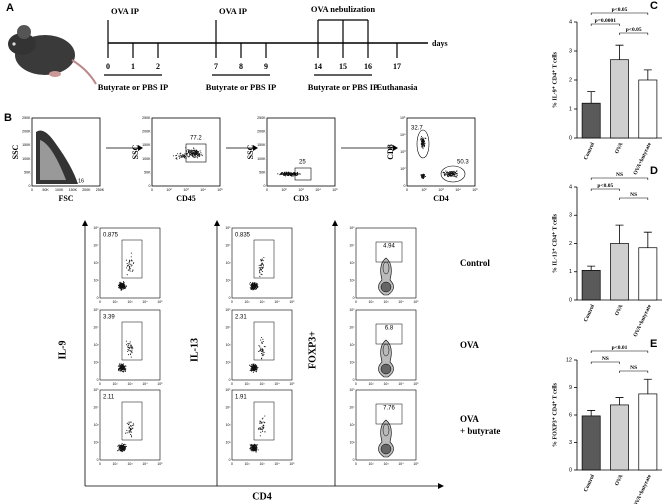  I want to click on flow-axis-label: CD3, so click(301, 198).